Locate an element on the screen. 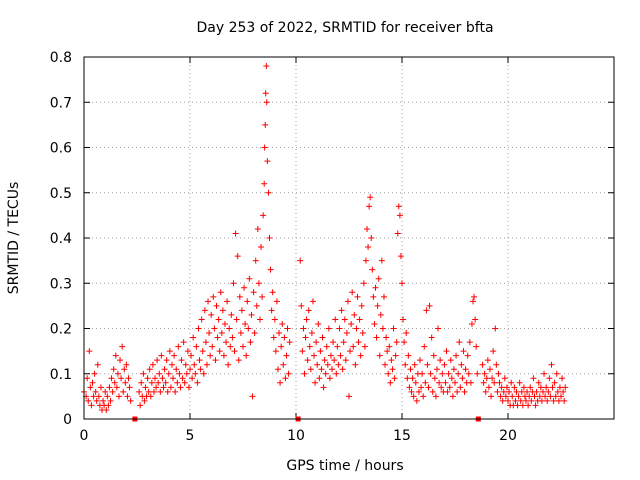 The height and width of the screenshot is (480, 640). y-tick-label: 0.7 is located at coordinates (61, 103).